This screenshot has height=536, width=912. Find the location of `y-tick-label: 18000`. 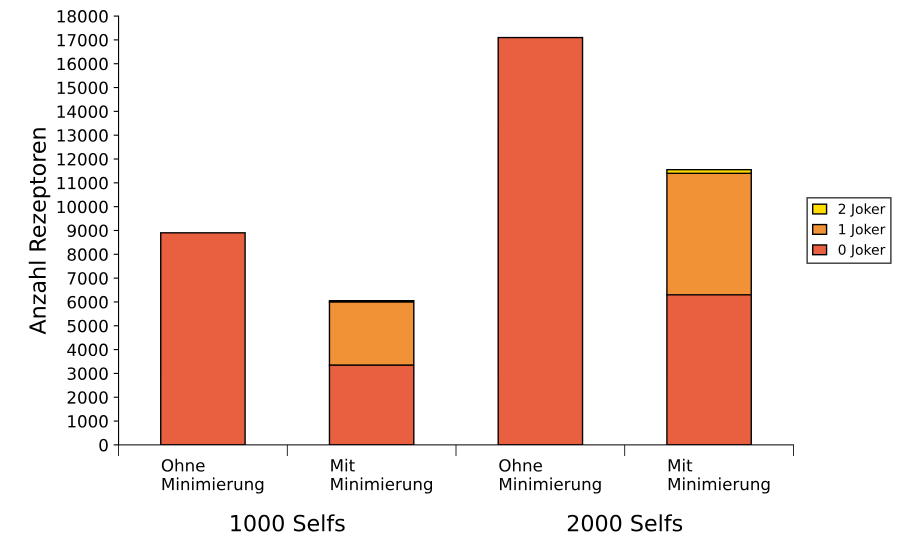

y-tick-label: 18000 is located at coordinates (83, 16).